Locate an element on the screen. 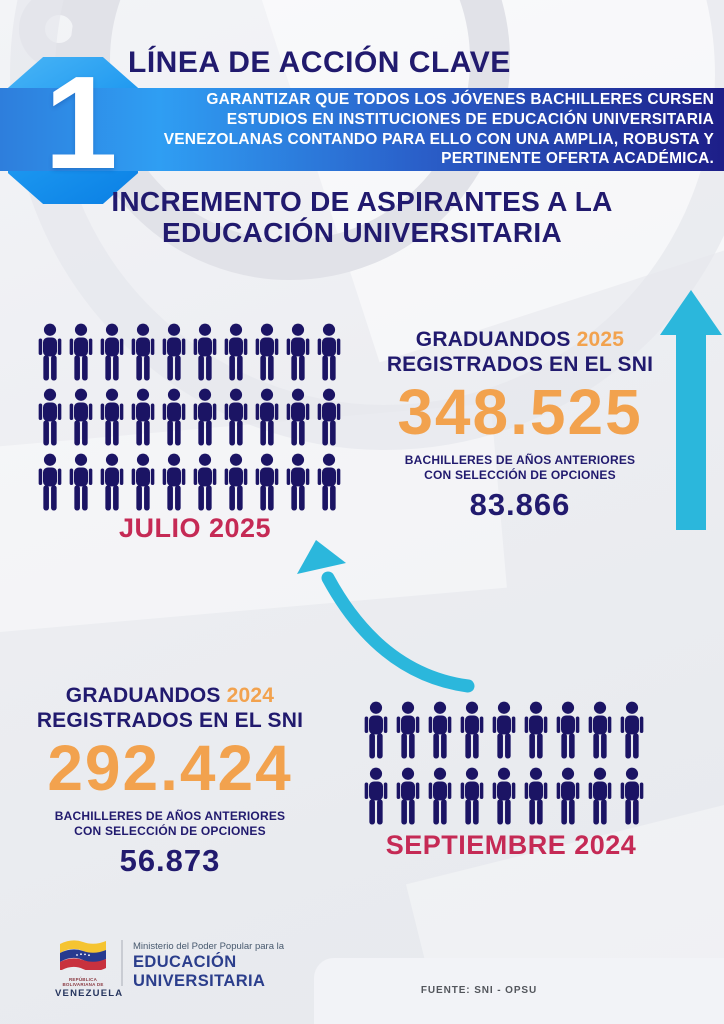 The height and width of the screenshot is (1024, 724). ministry-line2: EDUCACIÓN is located at coordinates (185, 962).